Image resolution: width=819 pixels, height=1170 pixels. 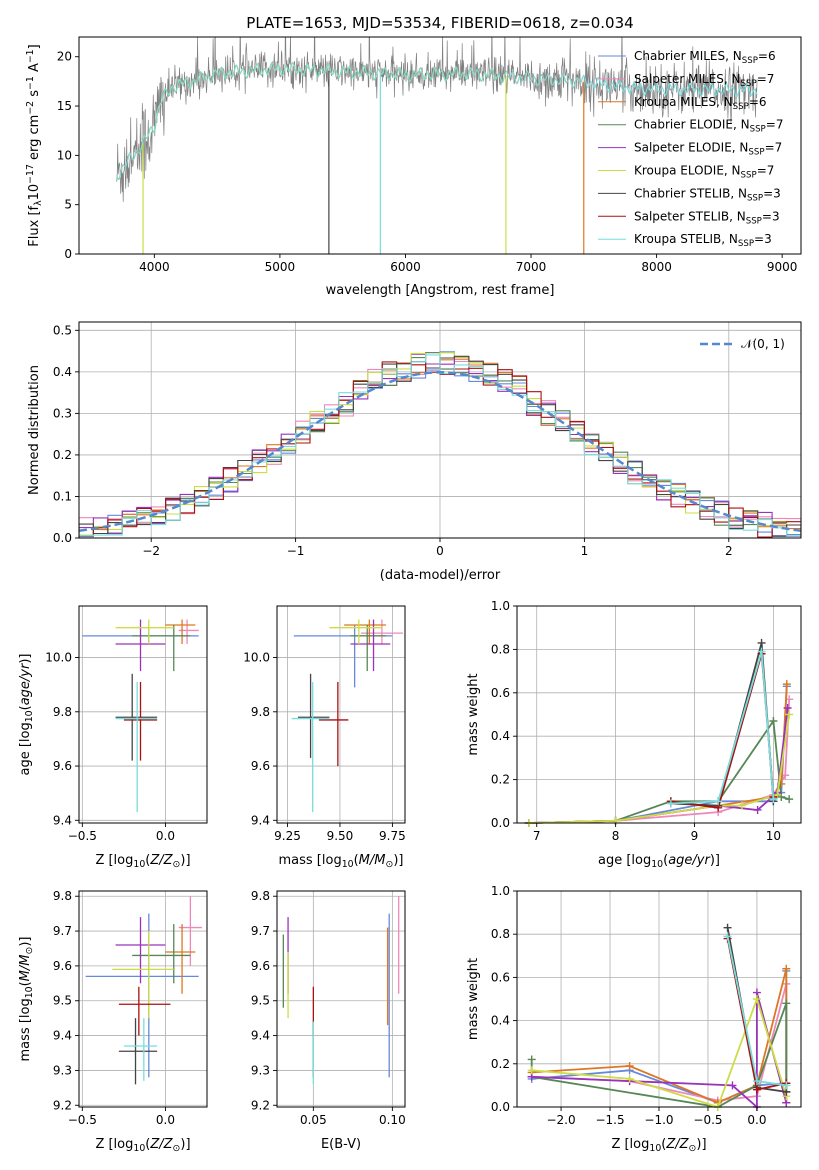 What do you see at coordinates (58, 658) in the screenshot?
I see `y-tick-label: 10.0` at bounding box center [58, 658].